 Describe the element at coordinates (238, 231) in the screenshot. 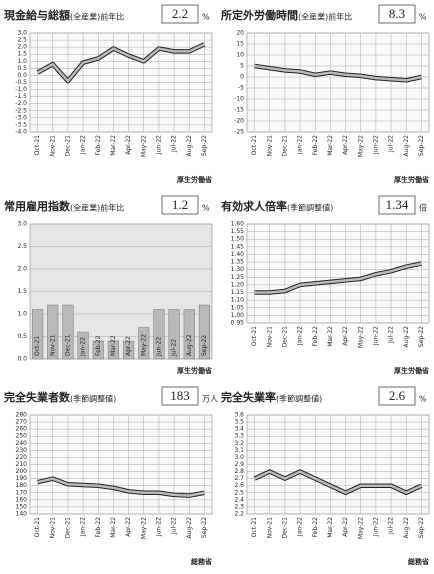

I see `y-tick-label: 1.55` at that location.